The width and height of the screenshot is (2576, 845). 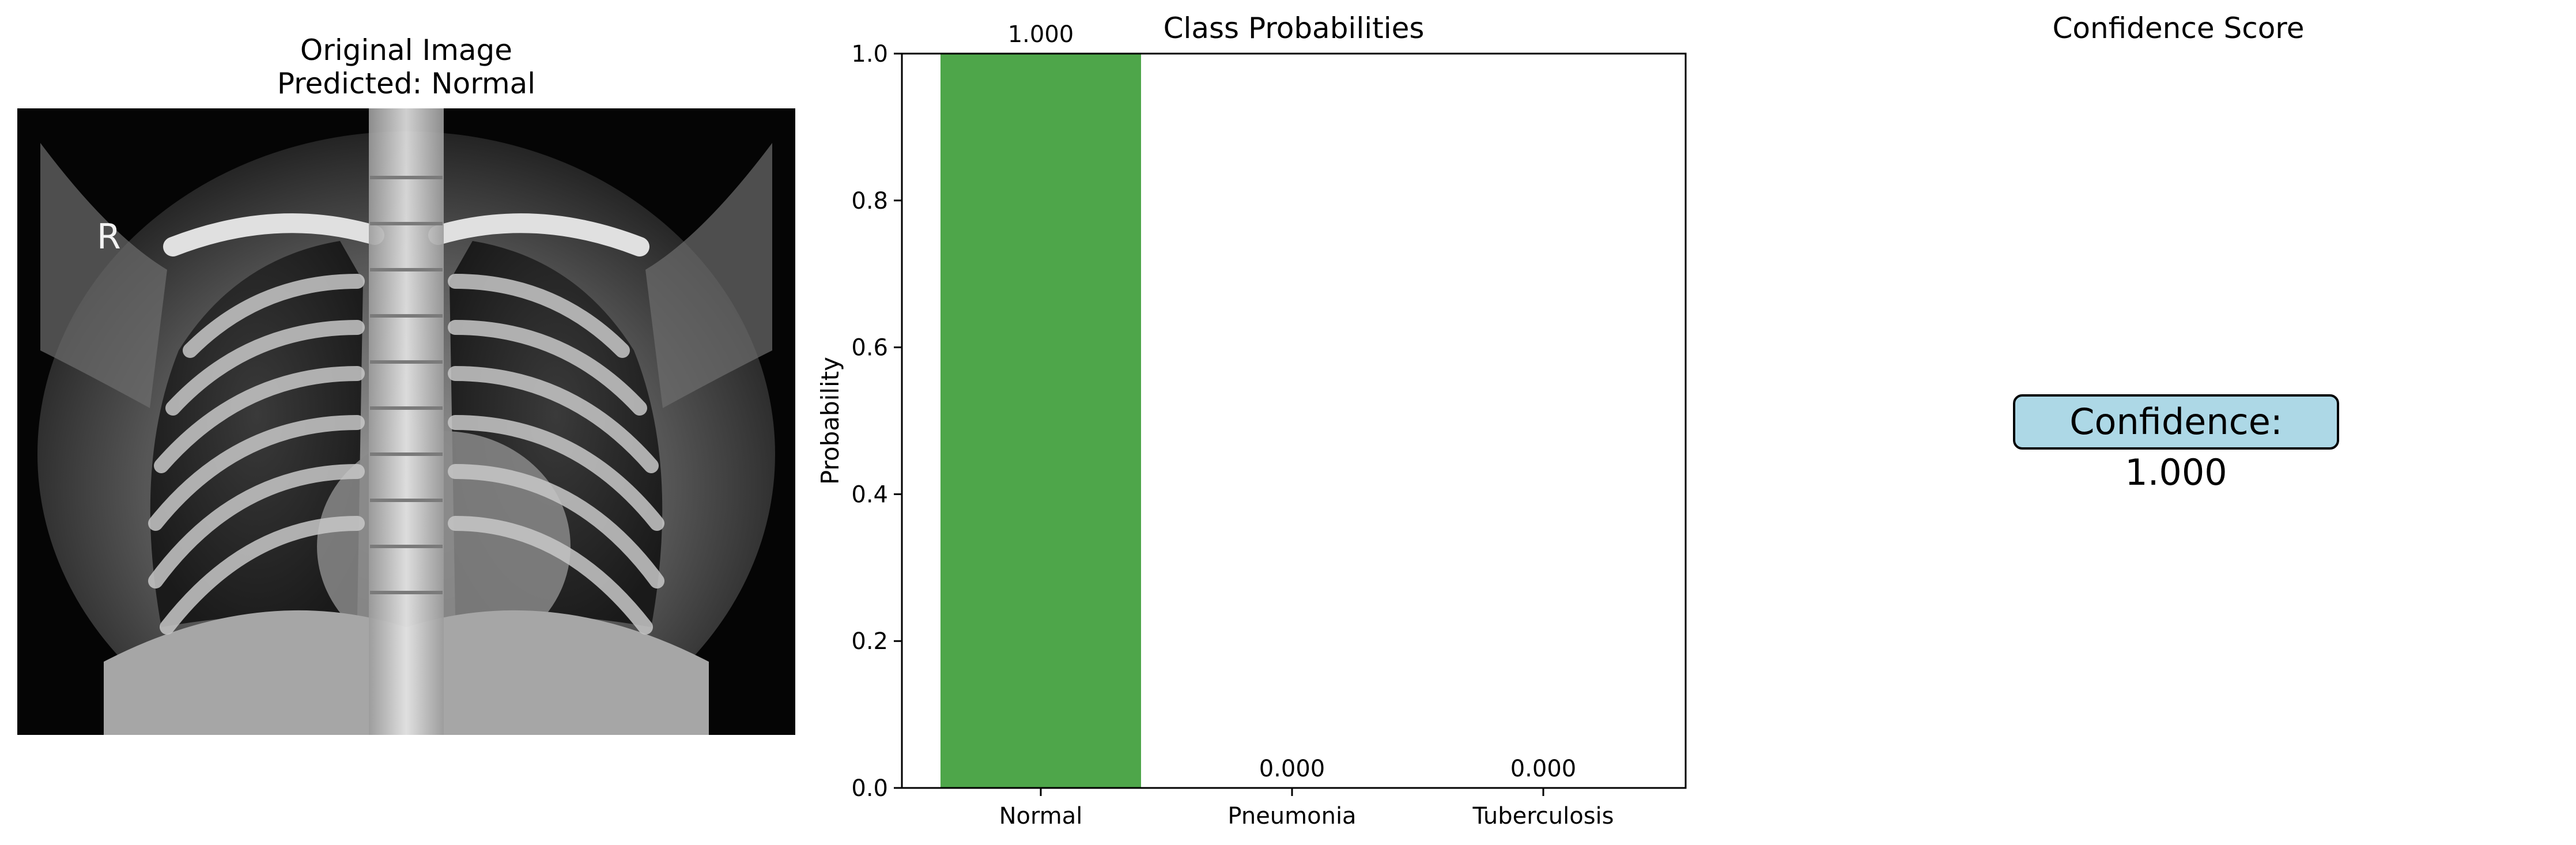 I want to click on y-tick-label-4: 0.8, so click(x=869, y=201).